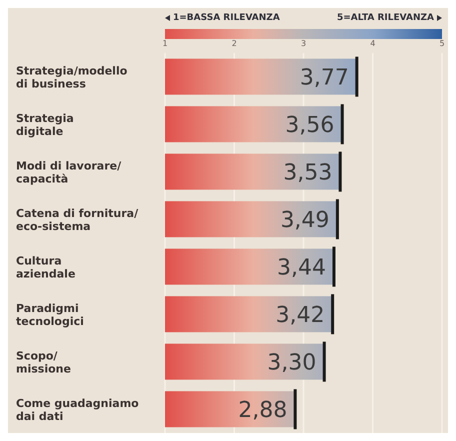 This screenshot has width=456, height=441. I want to click on y-tick-label: Cultura aziendale, so click(46, 267).